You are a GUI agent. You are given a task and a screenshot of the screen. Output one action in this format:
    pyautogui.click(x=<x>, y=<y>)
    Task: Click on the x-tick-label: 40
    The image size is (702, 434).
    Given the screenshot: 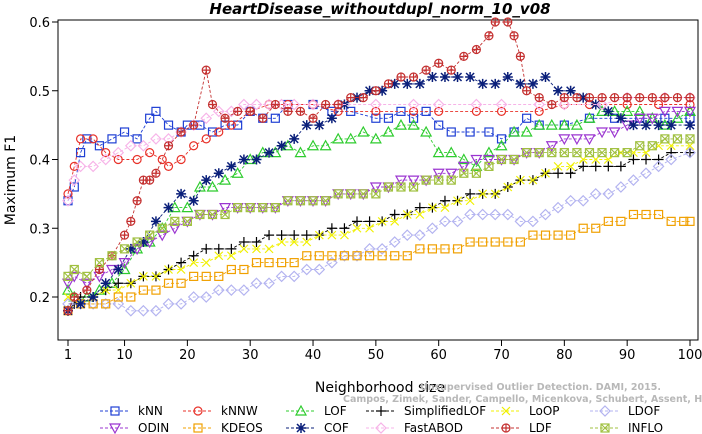 What is the action you would take?
    pyautogui.click(x=313, y=355)
    